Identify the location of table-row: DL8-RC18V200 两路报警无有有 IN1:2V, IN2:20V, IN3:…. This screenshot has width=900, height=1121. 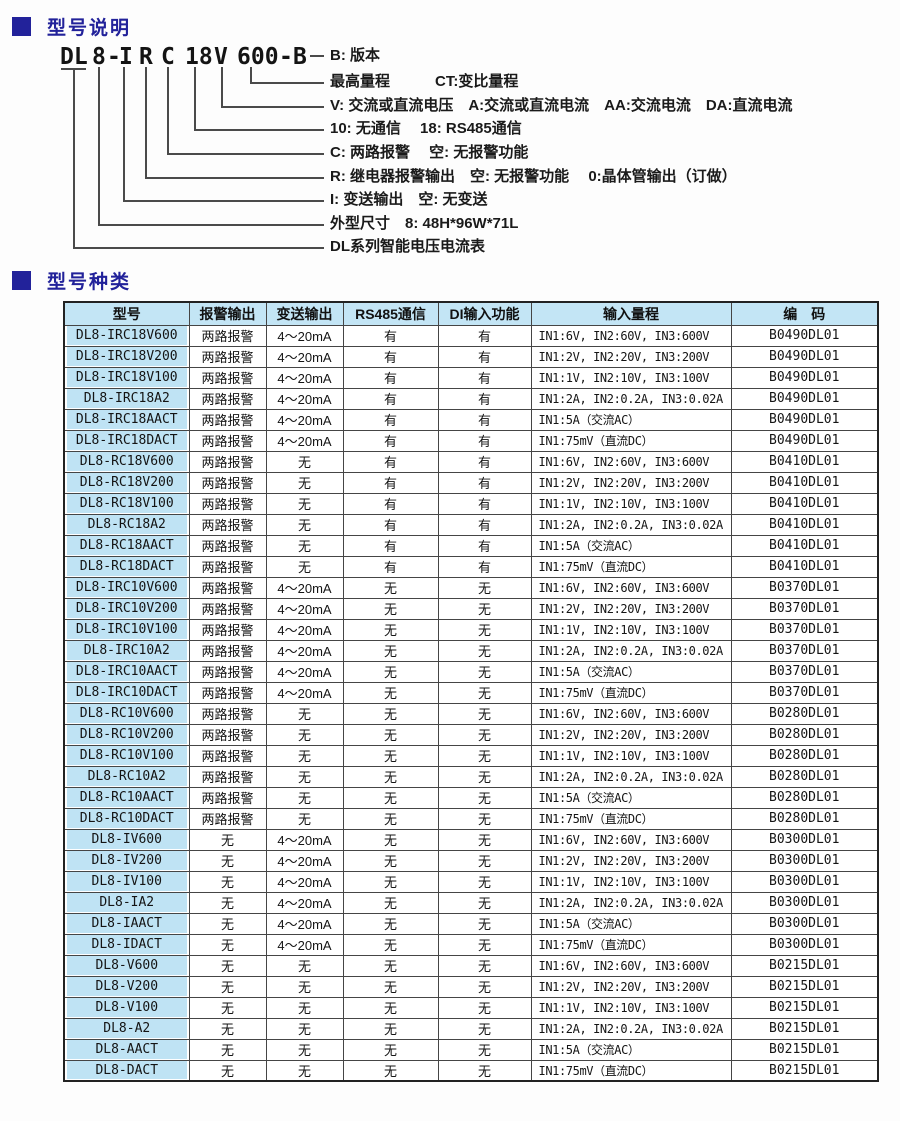
(471, 482).